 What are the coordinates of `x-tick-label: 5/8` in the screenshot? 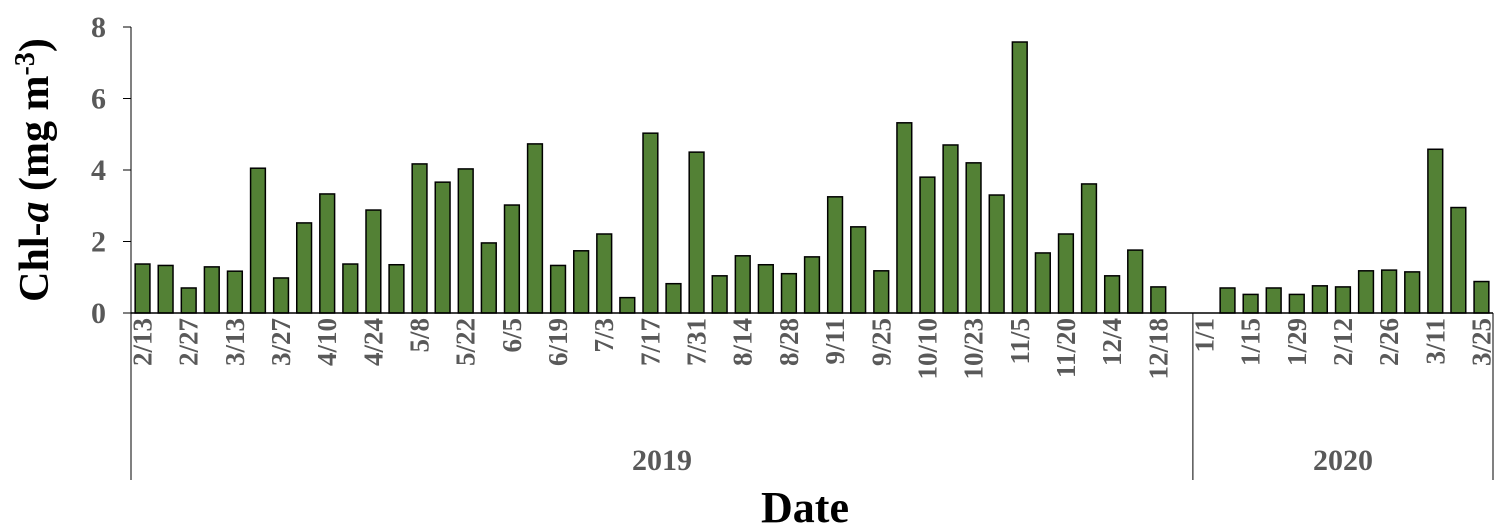 It's located at (420, 335).